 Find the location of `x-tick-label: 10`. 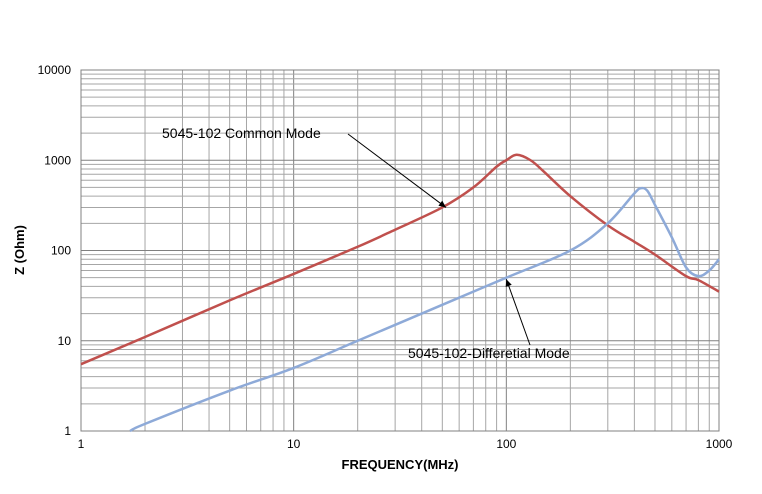

x-tick-label: 10 is located at coordinates (294, 444).